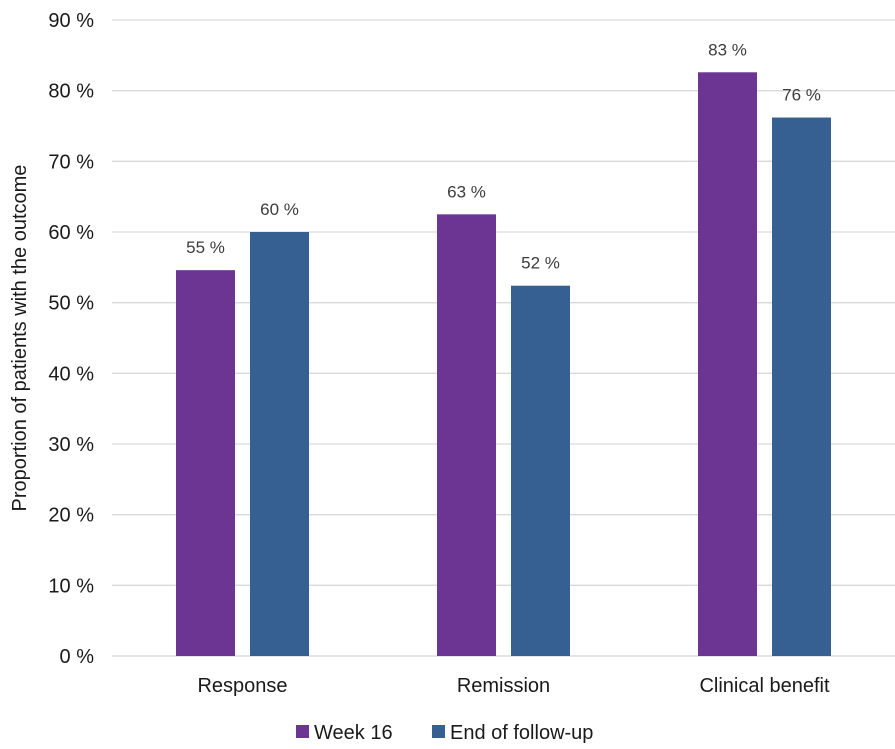 This screenshot has height=749, width=895. Describe the element at coordinates (353, 733) in the screenshot. I see `legend-label: Week 16` at that location.